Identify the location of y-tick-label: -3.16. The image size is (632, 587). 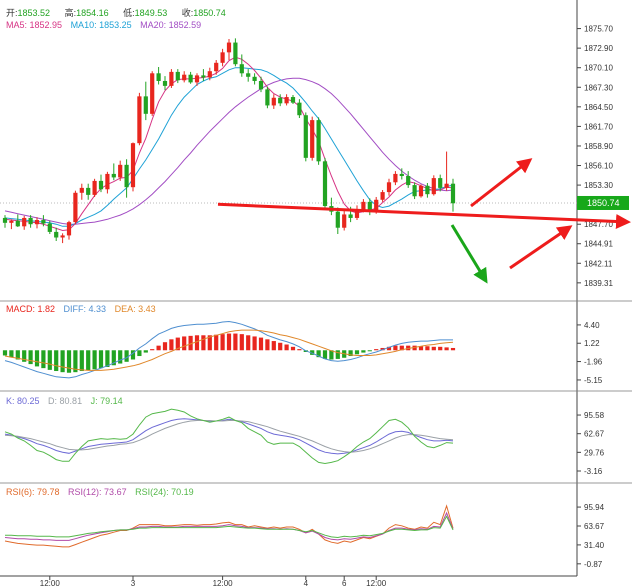
(593, 471).